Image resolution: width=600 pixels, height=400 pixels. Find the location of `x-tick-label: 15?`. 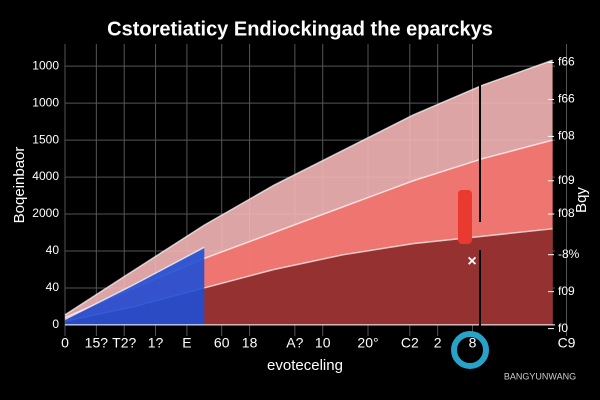

x-tick-label: 15? is located at coordinates (97, 343).